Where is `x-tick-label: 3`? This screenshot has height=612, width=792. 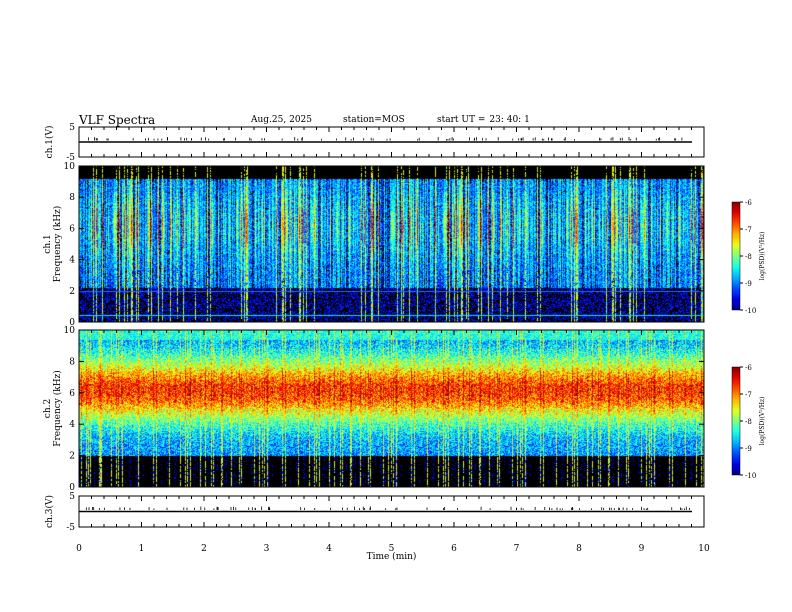 x-tick-label: 3 is located at coordinates (267, 549).